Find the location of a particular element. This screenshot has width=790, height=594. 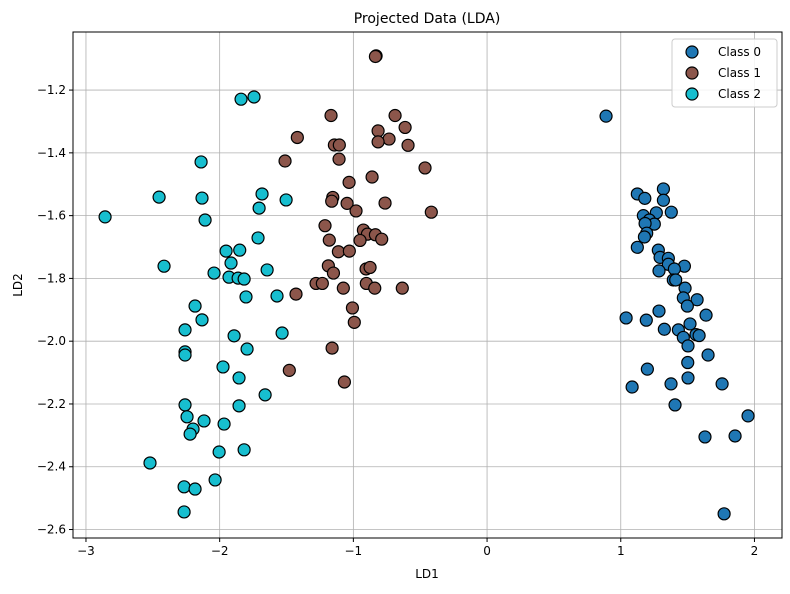

y-tick-label: −1.8 is located at coordinates (51, 278).